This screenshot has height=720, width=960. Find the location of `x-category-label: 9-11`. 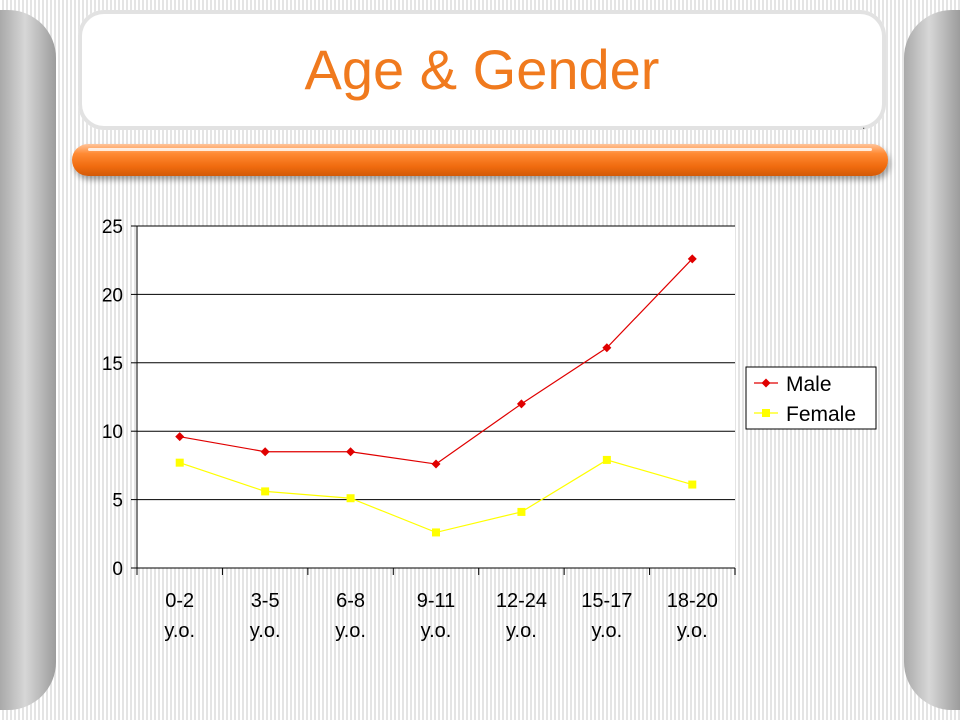

x-category-label: 9-11 is located at coordinates (436, 601).